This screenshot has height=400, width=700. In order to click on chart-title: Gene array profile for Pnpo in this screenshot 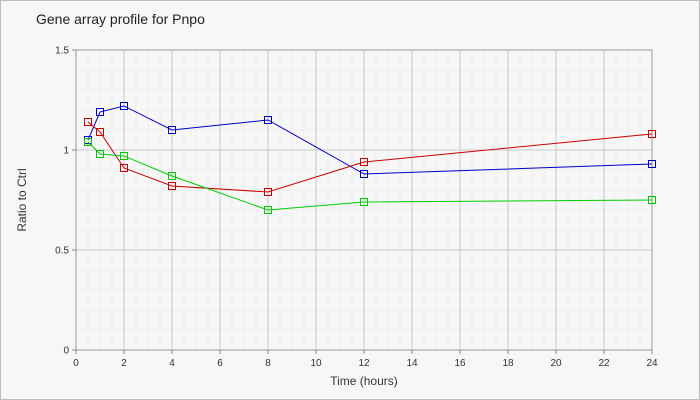, I will do `click(120, 19)`.